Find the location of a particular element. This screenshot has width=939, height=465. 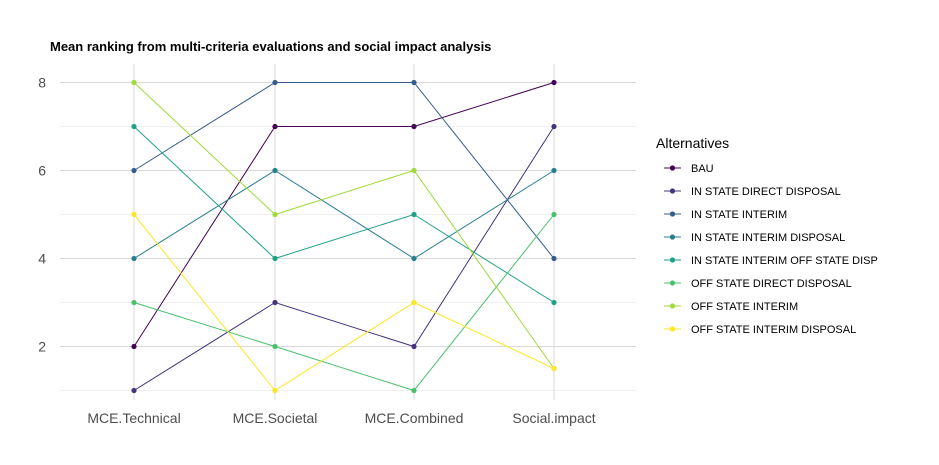

y-tick-label: 2 is located at coordinates (42, 347).